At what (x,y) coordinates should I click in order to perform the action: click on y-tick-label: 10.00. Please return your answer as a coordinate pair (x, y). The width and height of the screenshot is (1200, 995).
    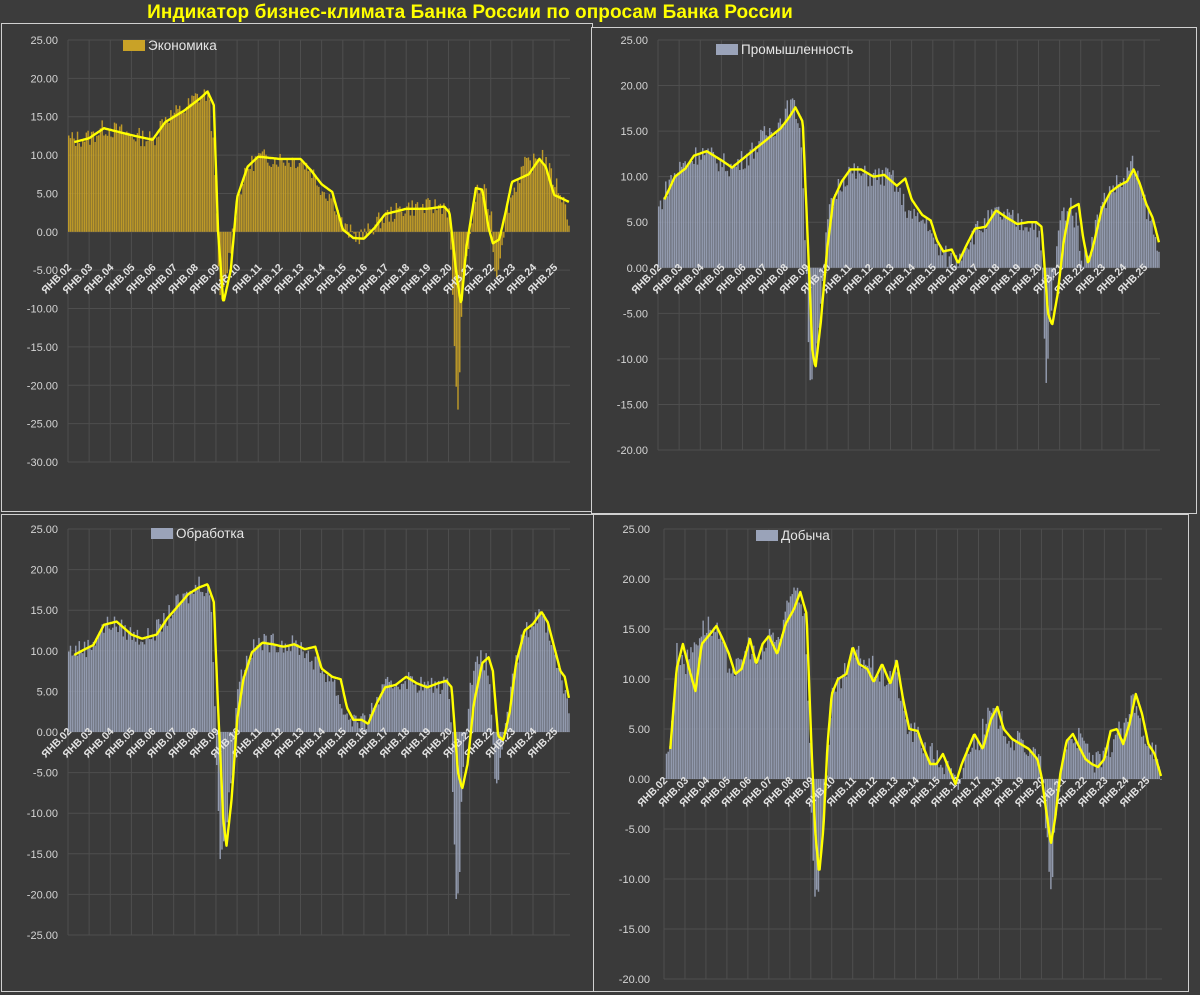
    Looking at the image, I should click on (634, 178).